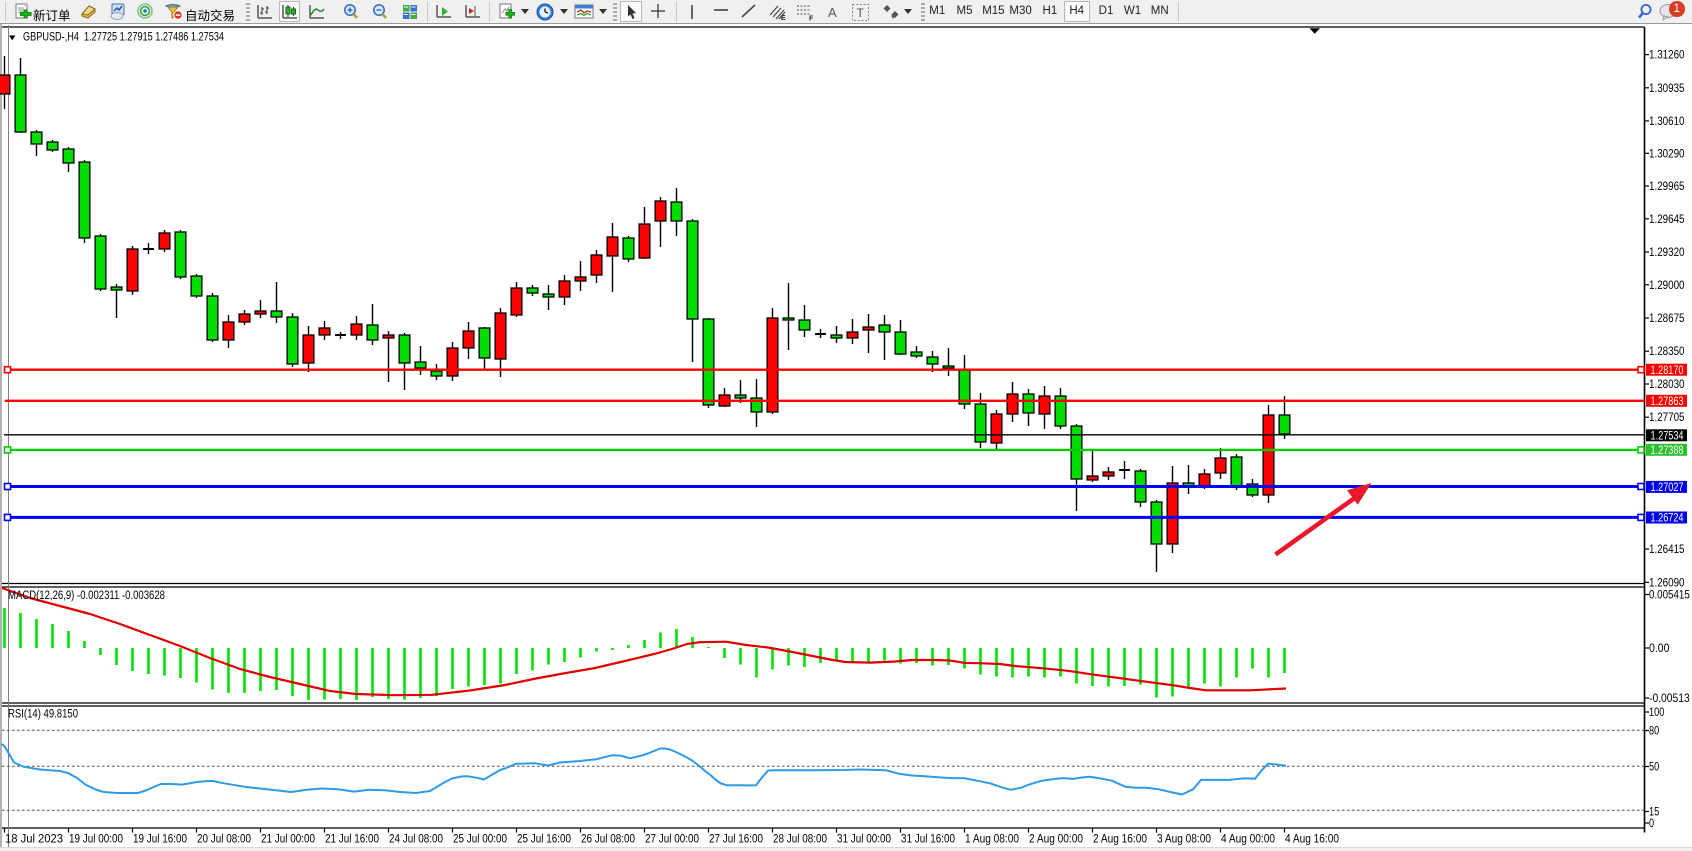 The width and height of the screenshot is (1692, 851). What do you see at coordinates (1667, 437) in the screenshot?
I see `svg-text: 1.27534` at bounding box center [1667, 437].